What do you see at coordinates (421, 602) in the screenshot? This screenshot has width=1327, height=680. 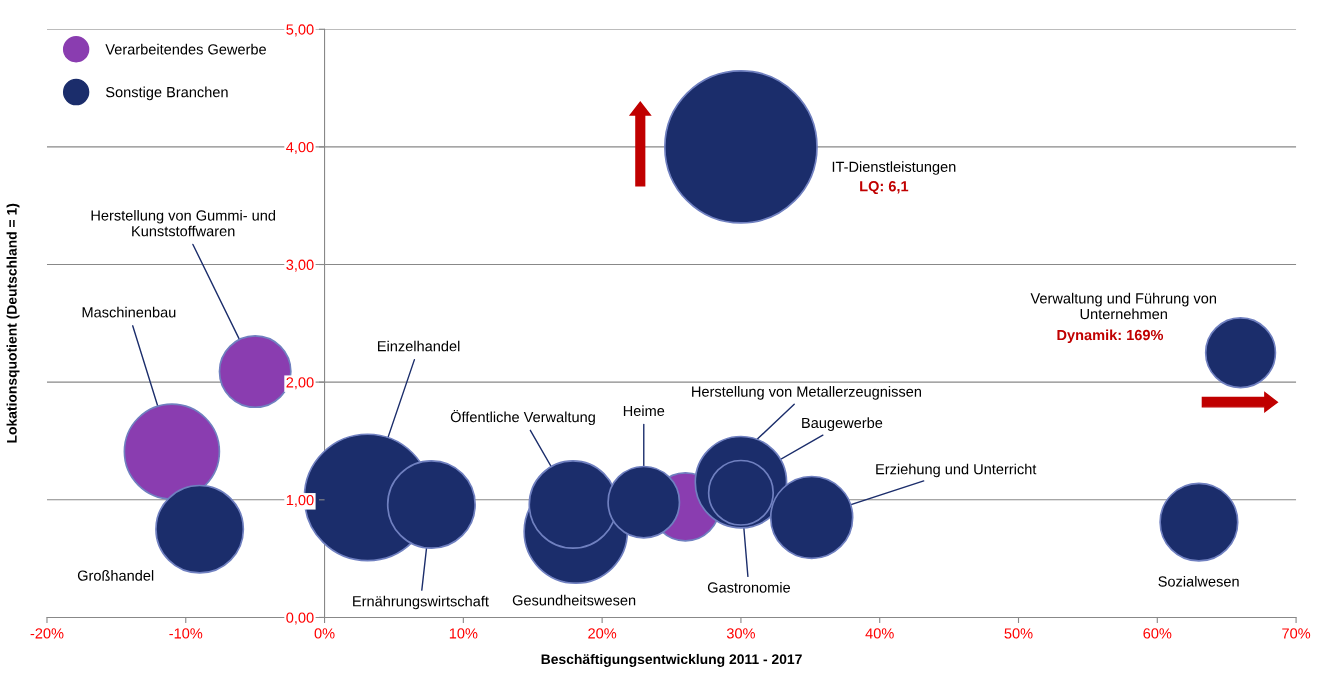 I see `annotation: Ernährungswirtschaft` at bounding box center [421, 602].